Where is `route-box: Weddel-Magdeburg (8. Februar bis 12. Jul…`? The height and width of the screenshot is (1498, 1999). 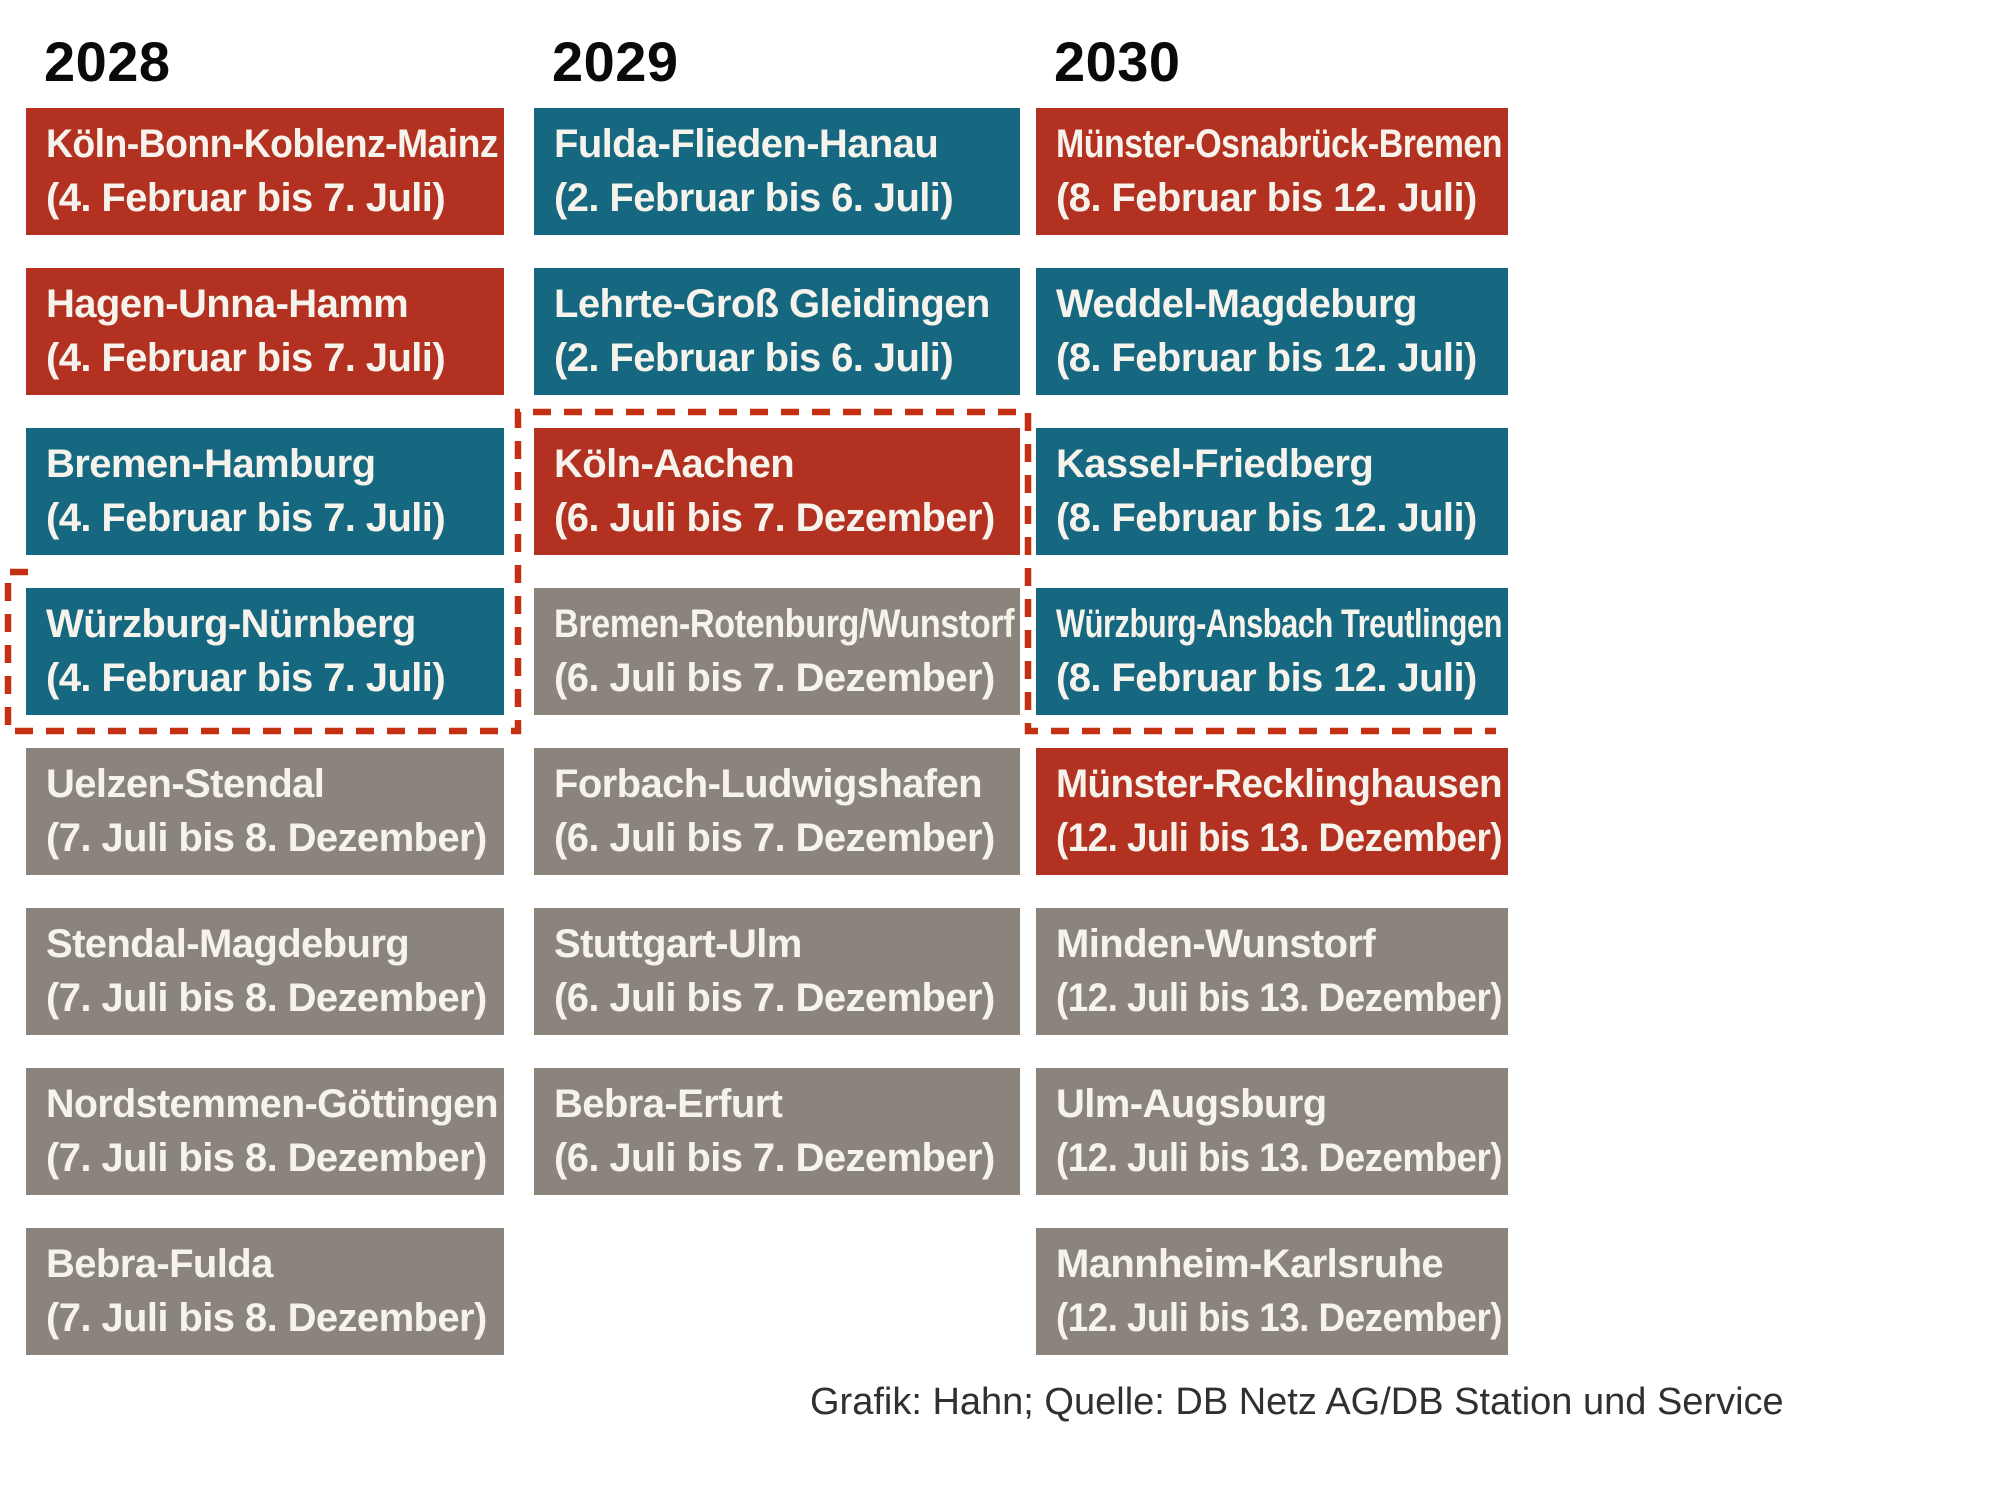
route-box: Weddel-Magdeburg (8. Februar bis 12. Jul… is located at coordinates (1272, 331).